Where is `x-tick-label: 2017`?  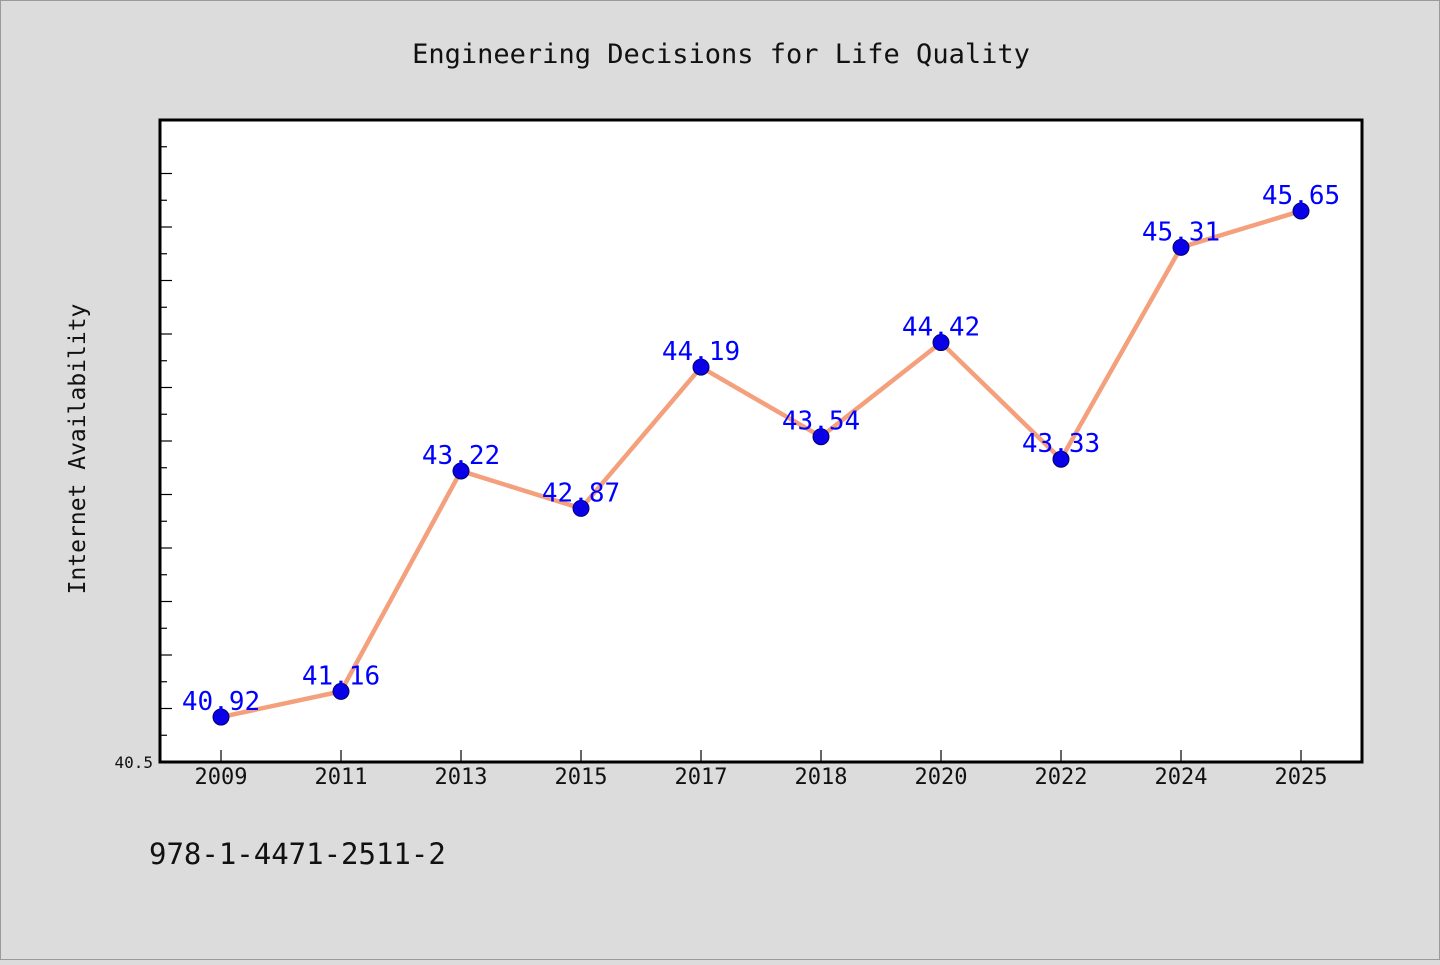 x-tick-label: 2017 is located at coordinates (701, 777).